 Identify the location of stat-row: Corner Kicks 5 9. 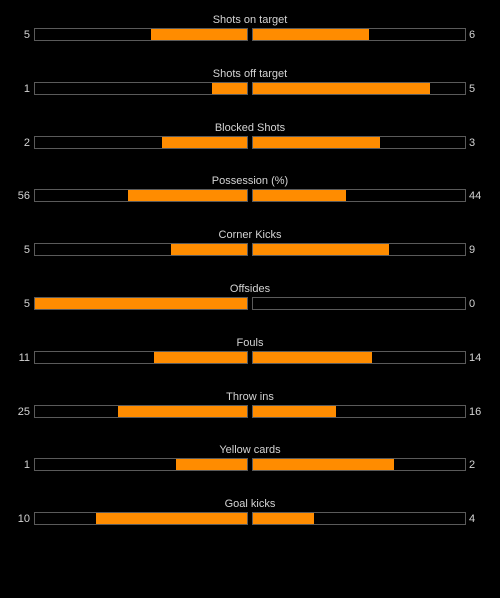
(250, 243).